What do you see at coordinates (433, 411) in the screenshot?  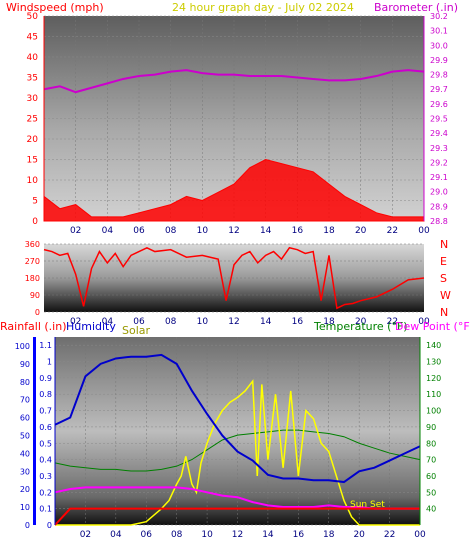 I see `temperature-tick-label: 100` at bounding box center [433, 411].